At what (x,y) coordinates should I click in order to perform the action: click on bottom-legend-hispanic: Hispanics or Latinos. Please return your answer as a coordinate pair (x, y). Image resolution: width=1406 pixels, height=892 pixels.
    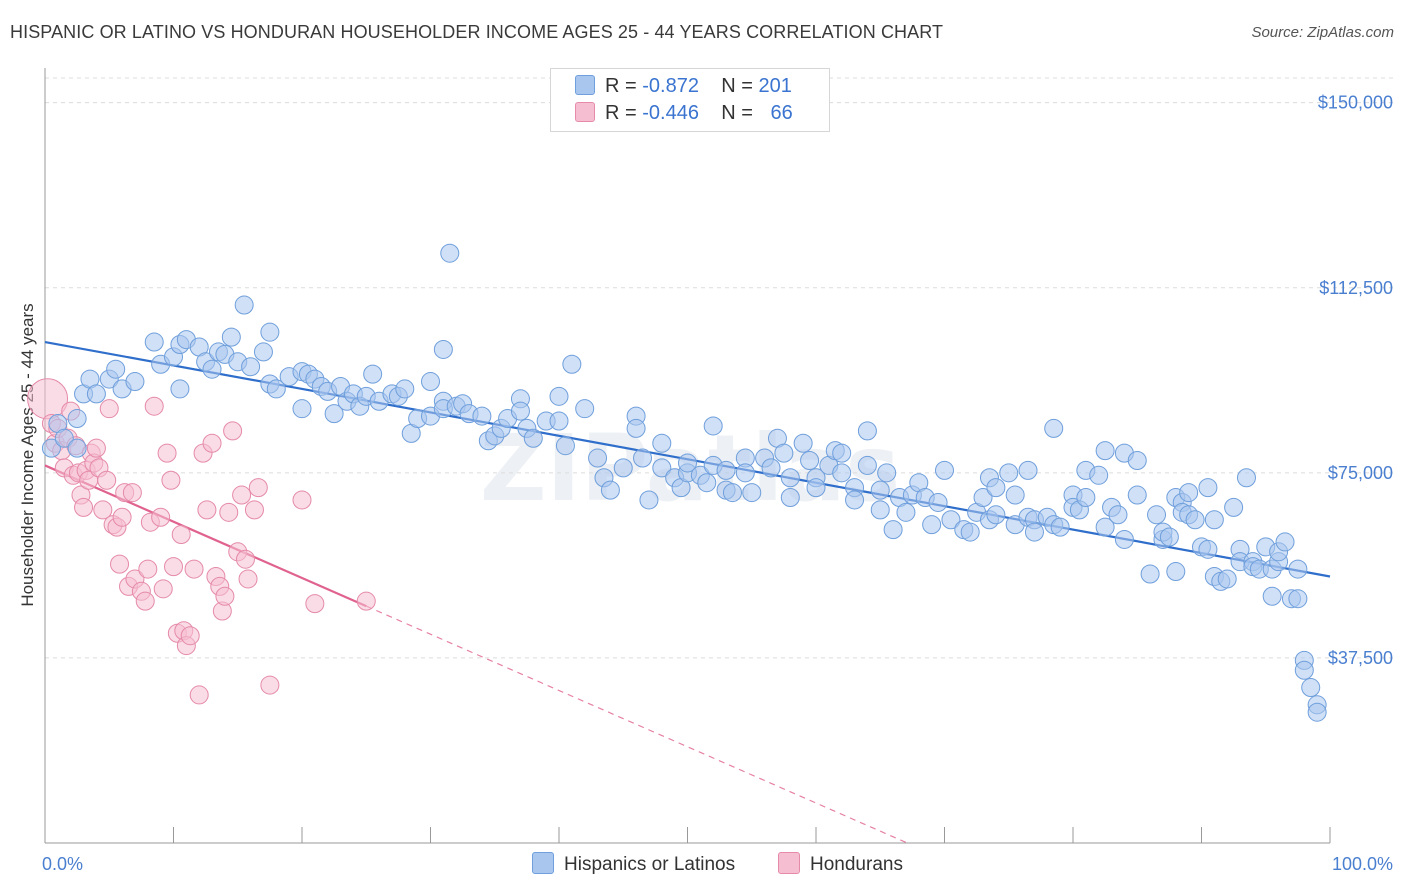
    Looking at the image, I should click on (633, 864).